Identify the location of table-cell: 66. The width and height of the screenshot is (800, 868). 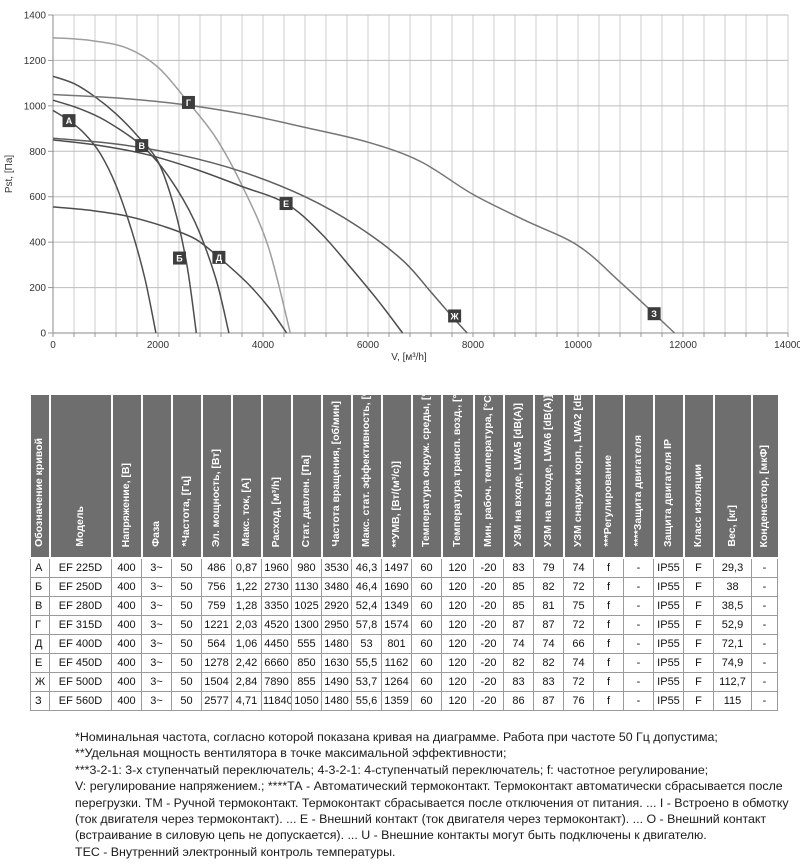
(578, 644).